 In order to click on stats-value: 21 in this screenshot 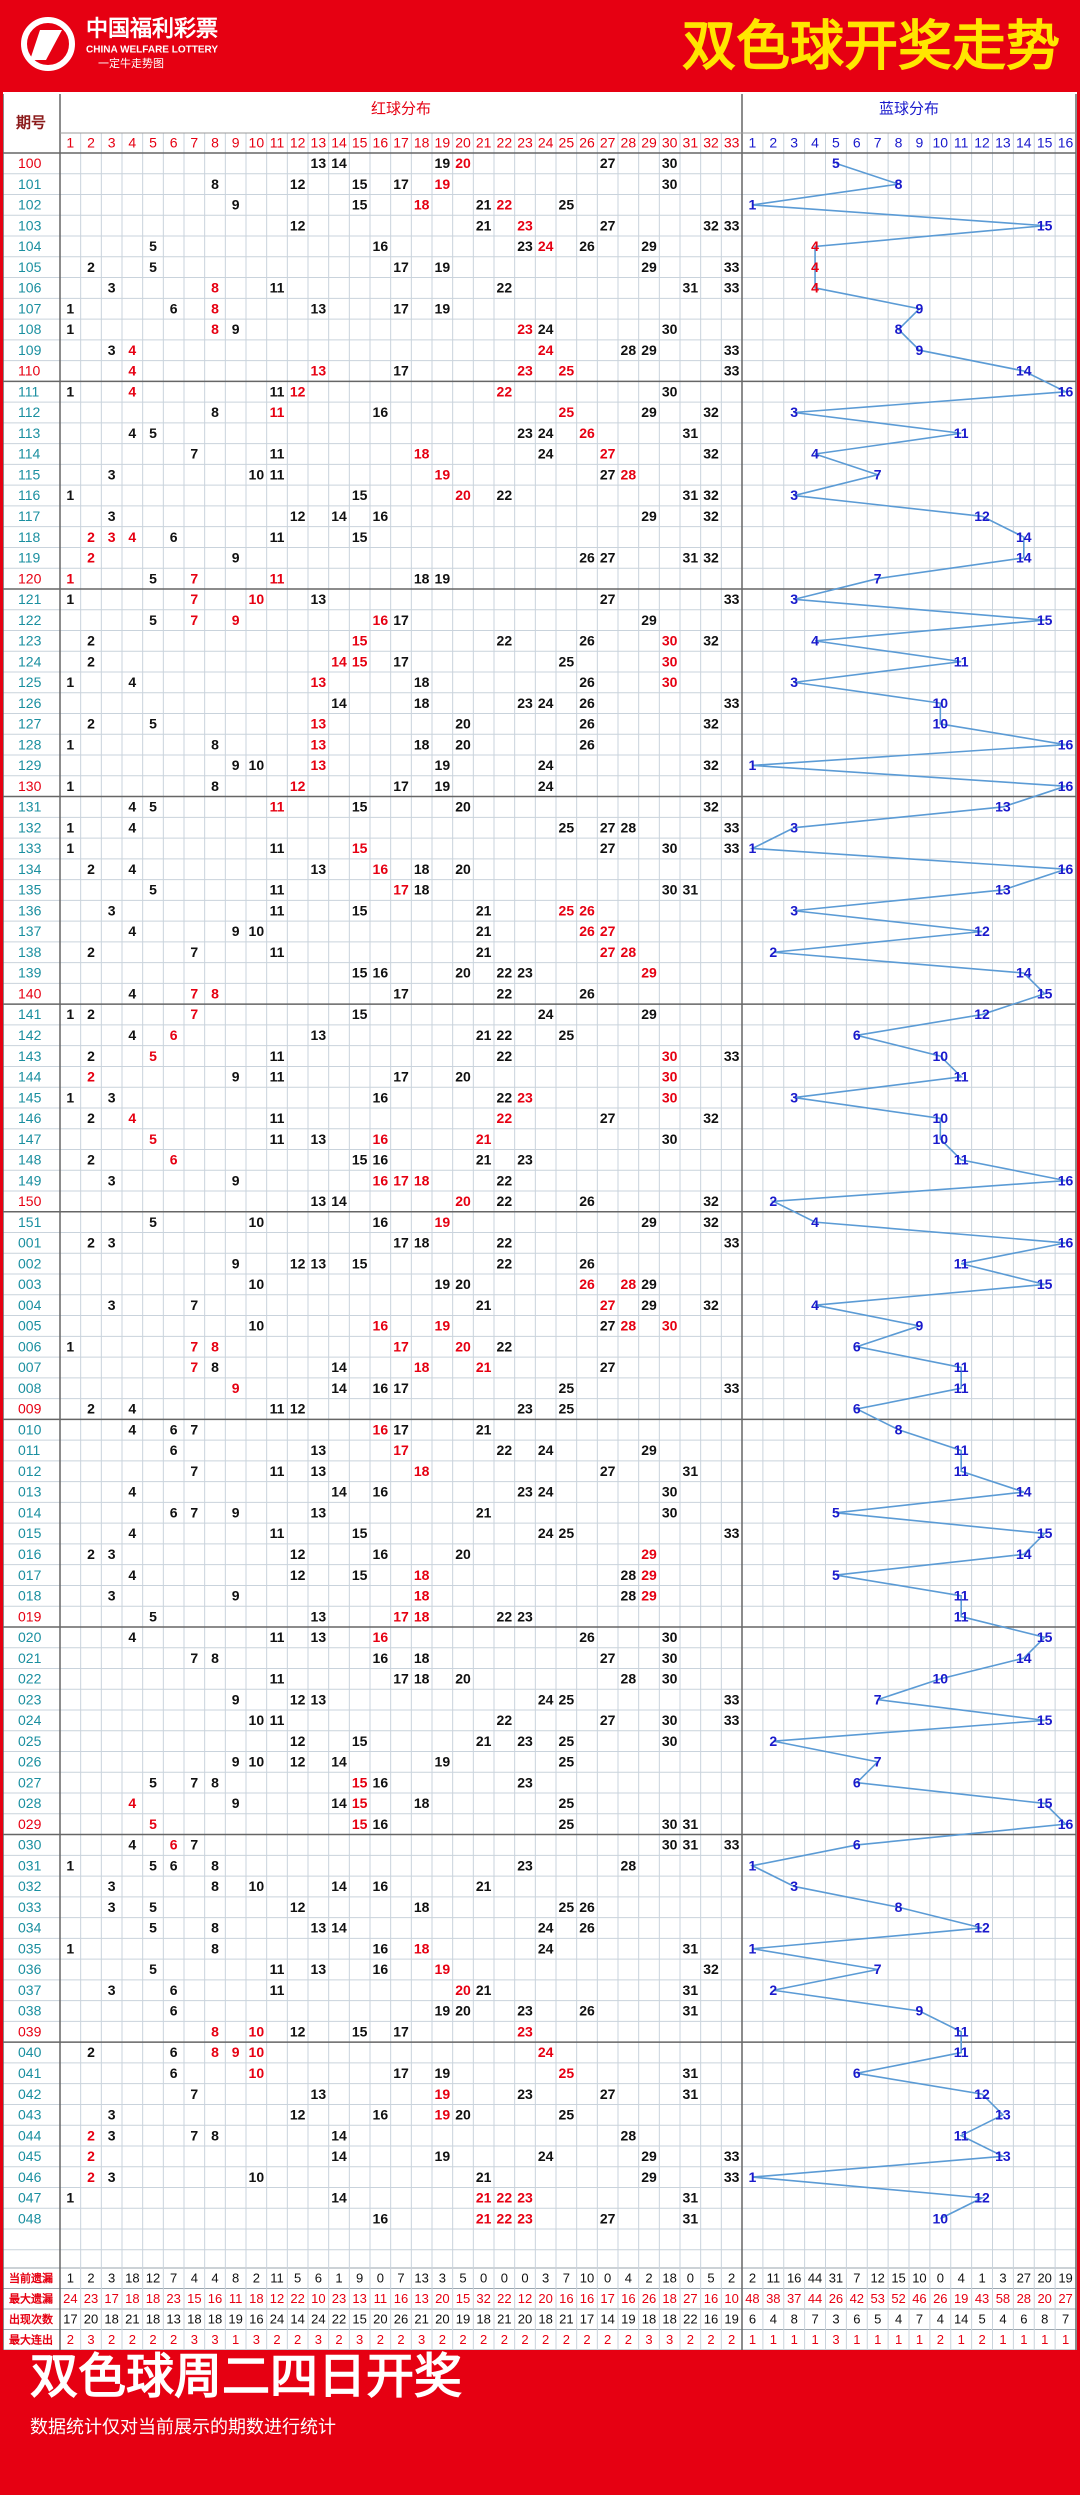, I will do `click(421, 2319)`.